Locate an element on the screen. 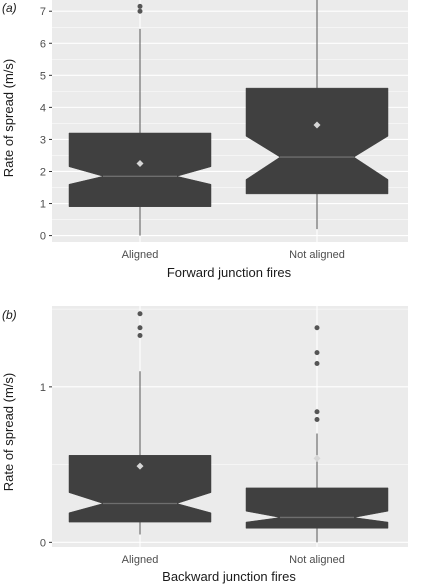 This screenshot has width=422, height=586. y-axis-title-a: Rate of spread (m/s) is located at coordinates (8, 118).